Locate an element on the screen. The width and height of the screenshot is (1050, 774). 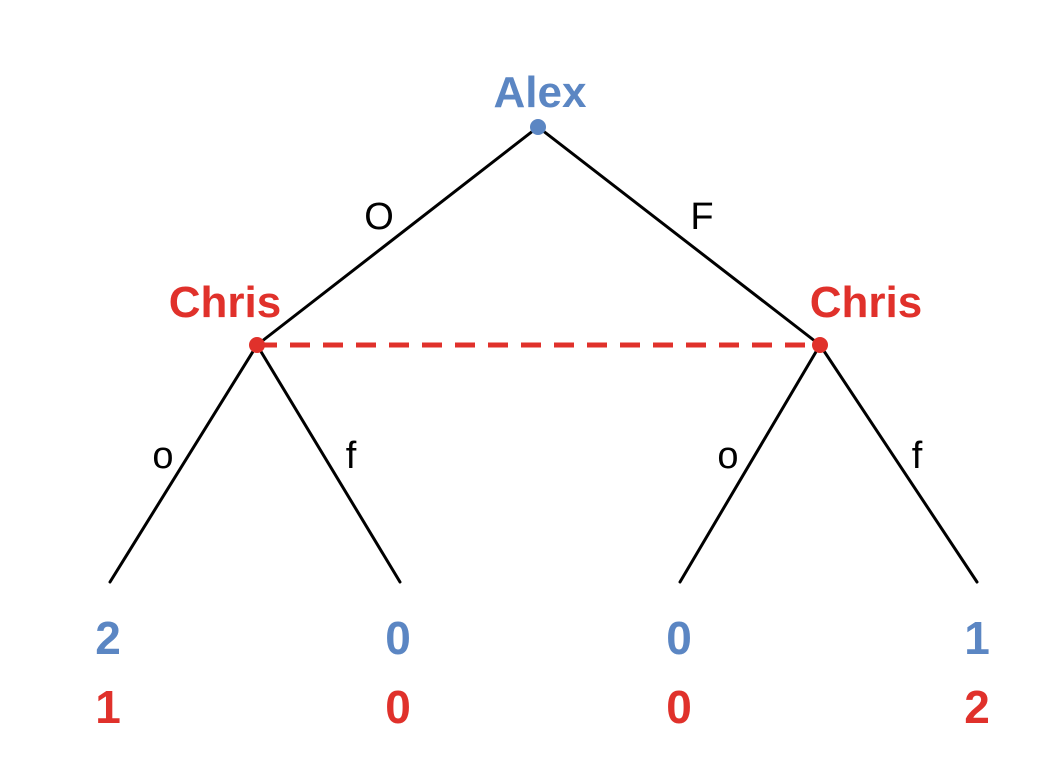
alex-decision-node is located at coordinates (538, 127).